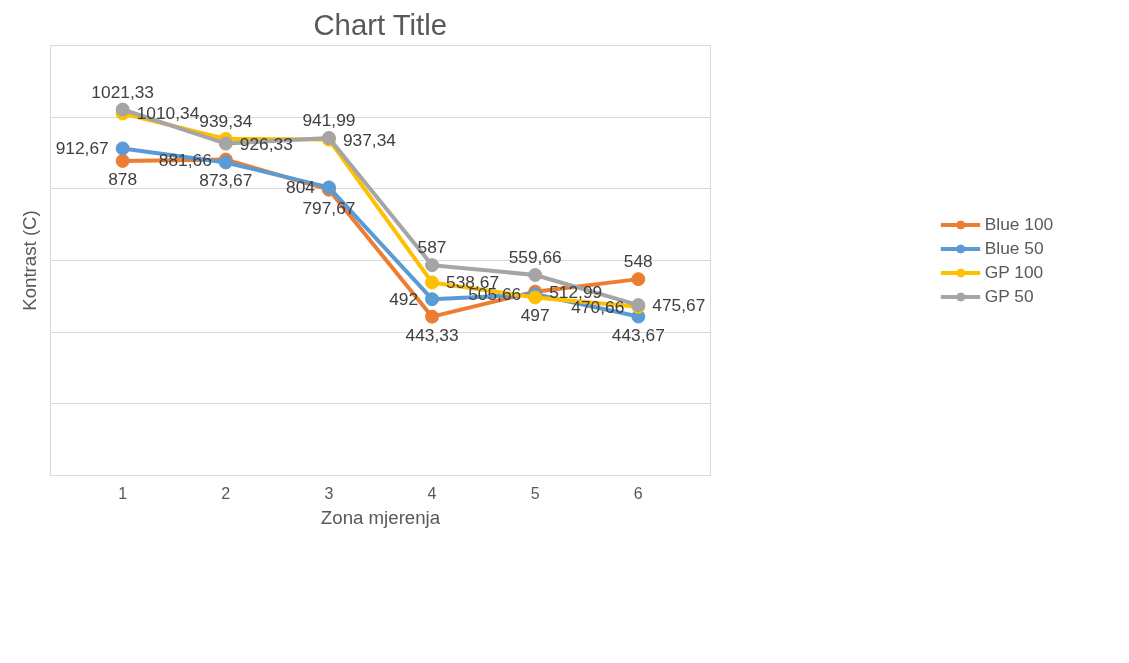 This screenshot has height=663, width=1129. What do you see at coordinates (380, 24) in the screenshot?
I see `chart-title: Chart Title` at bounding box center [380, 24].